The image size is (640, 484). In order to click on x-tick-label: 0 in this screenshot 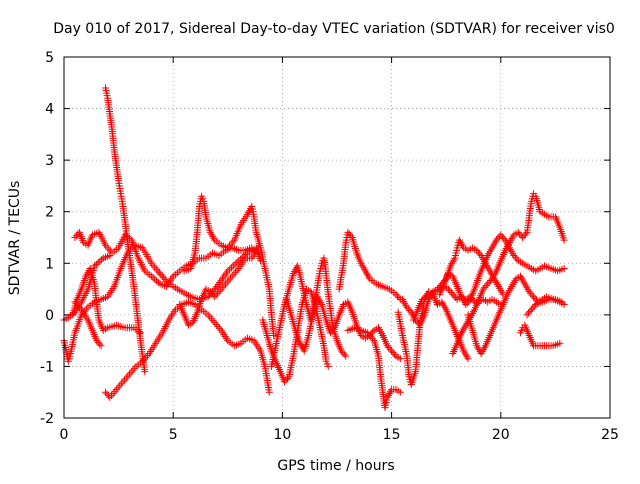, I will do `click(64, 435)`.